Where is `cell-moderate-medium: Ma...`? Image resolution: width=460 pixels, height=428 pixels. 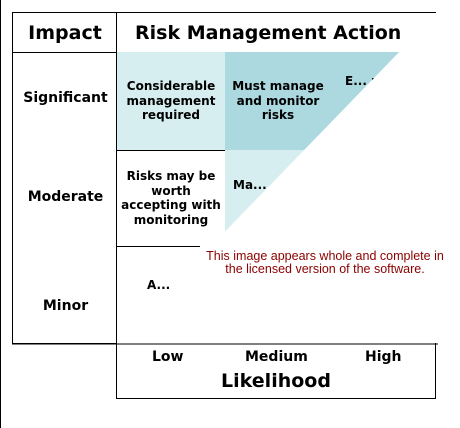
cell-moderate-medium: Ma... is located at coordinates (278, 198).